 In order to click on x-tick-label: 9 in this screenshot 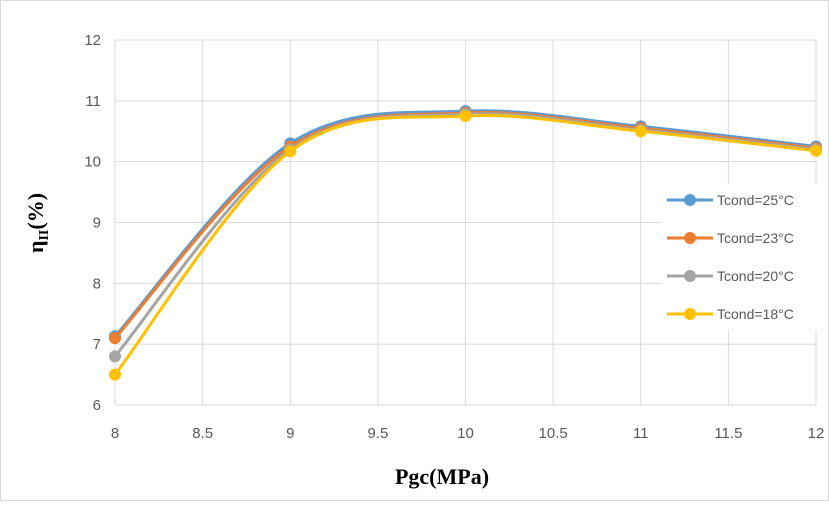, I will do `click(290, 433)`.